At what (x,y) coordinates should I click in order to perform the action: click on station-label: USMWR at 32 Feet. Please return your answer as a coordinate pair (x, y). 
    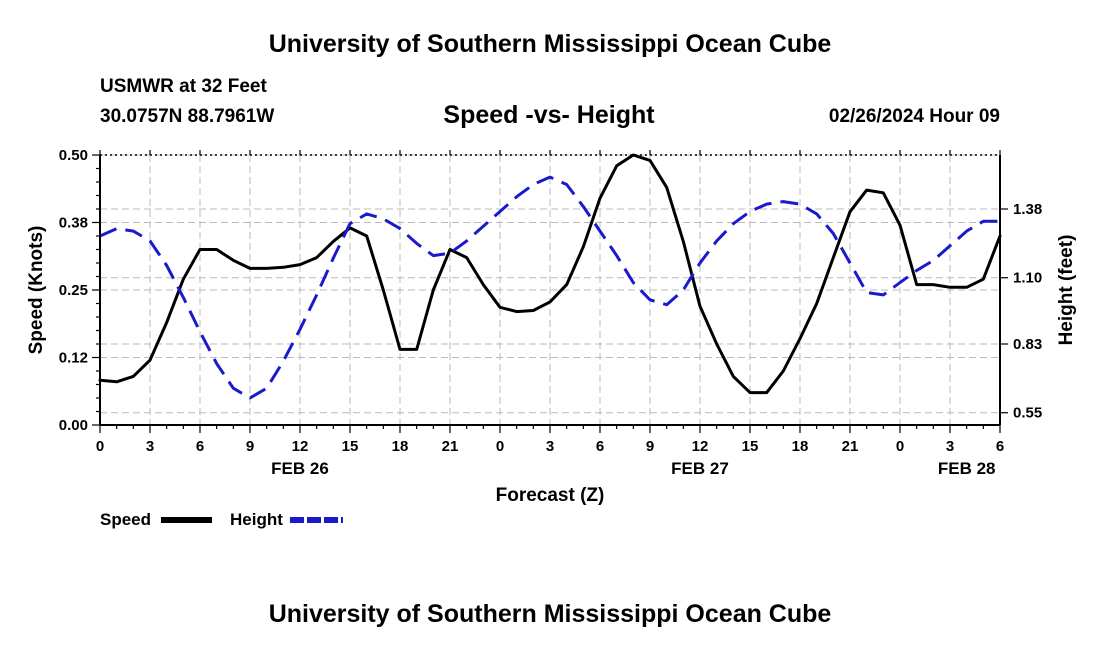
    Looking at the image, I should click on (183, 86).